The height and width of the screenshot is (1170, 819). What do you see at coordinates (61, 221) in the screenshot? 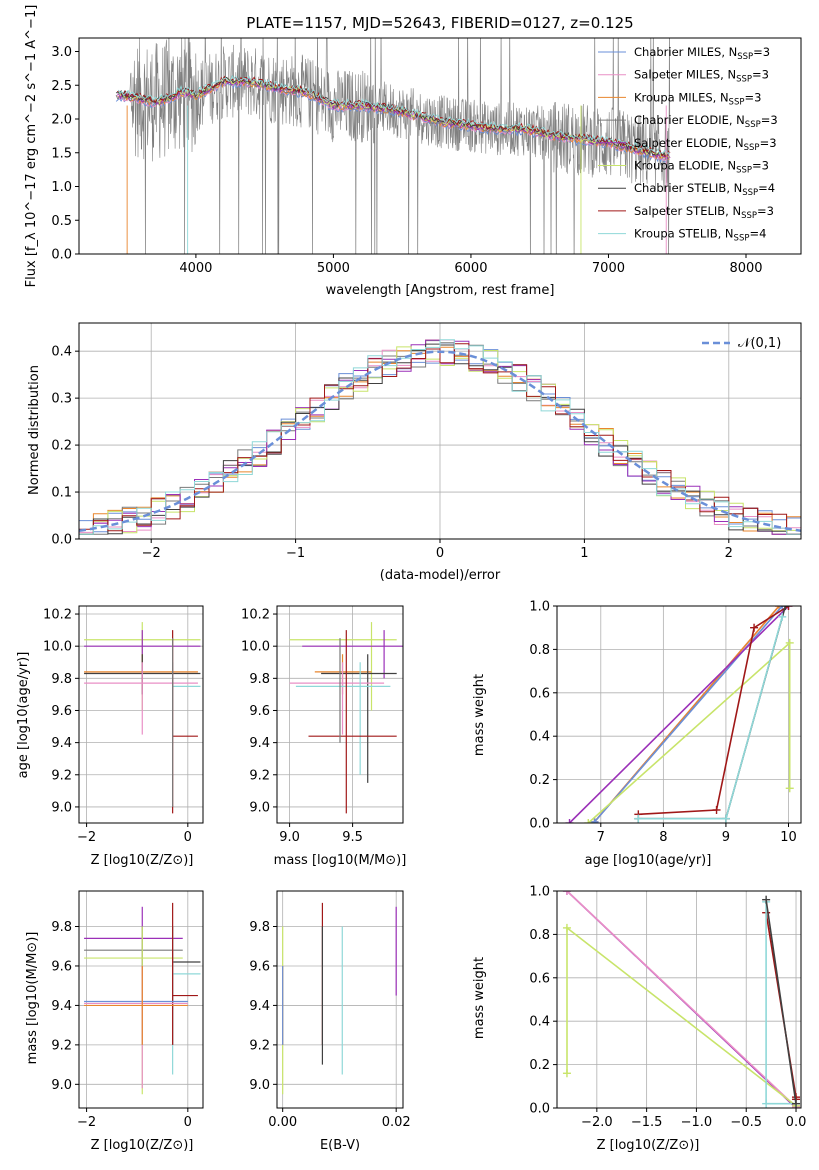
I see `y-tick-label: 0.5` at bounding box center [61, 221].